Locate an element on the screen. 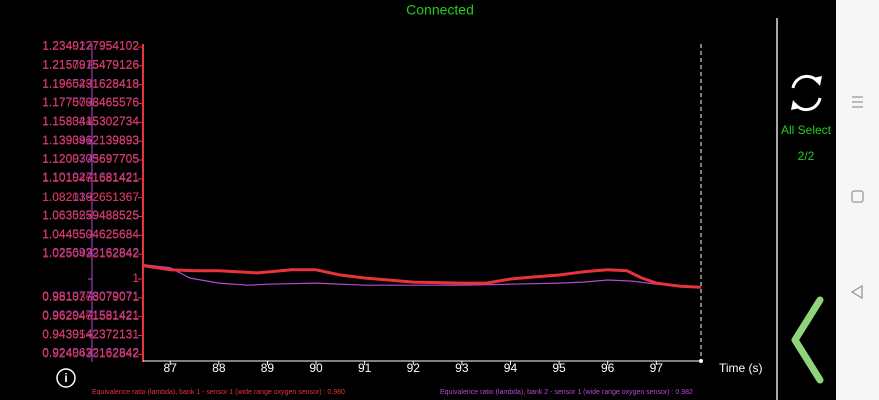 The width and height of the screenshot is (879, 400). select-label: All Select is located at coordinates (806, 130).